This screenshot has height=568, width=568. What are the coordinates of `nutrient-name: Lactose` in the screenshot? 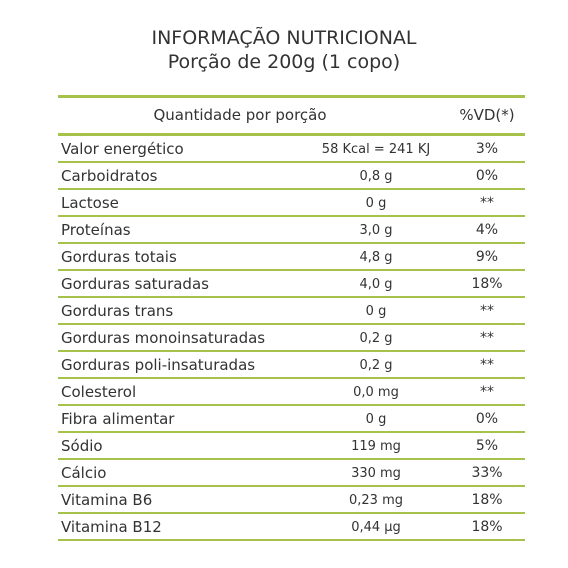 It's located at (90, 203).